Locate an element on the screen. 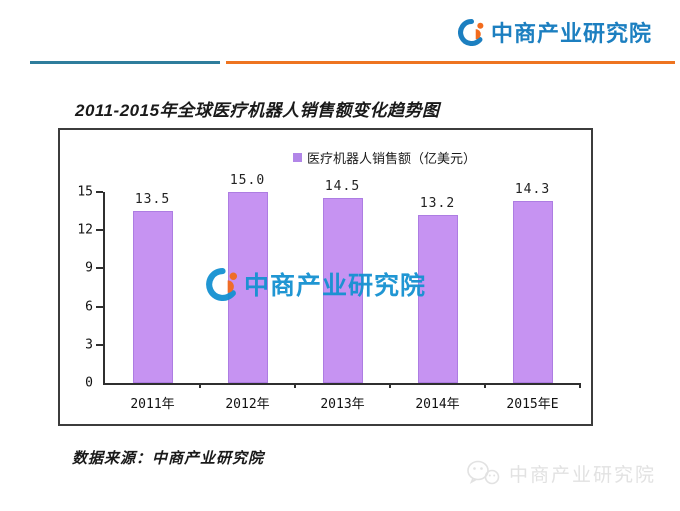  x-axis-label: 2013年 is located at coordinates (342, 404).